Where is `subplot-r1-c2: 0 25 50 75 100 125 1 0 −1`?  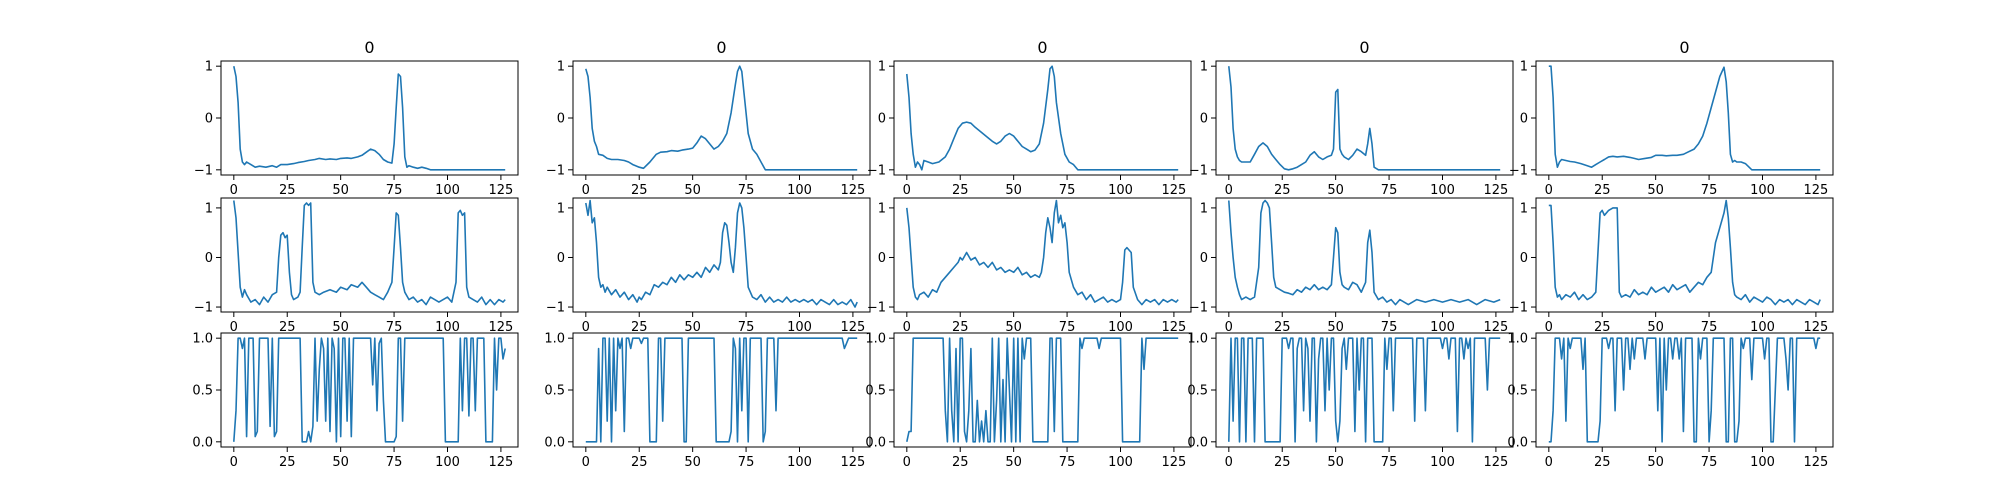 subplot-r1-c2: 0 25 50 75 100 125 1 0 −1 is located at coordinates (1029, 266).